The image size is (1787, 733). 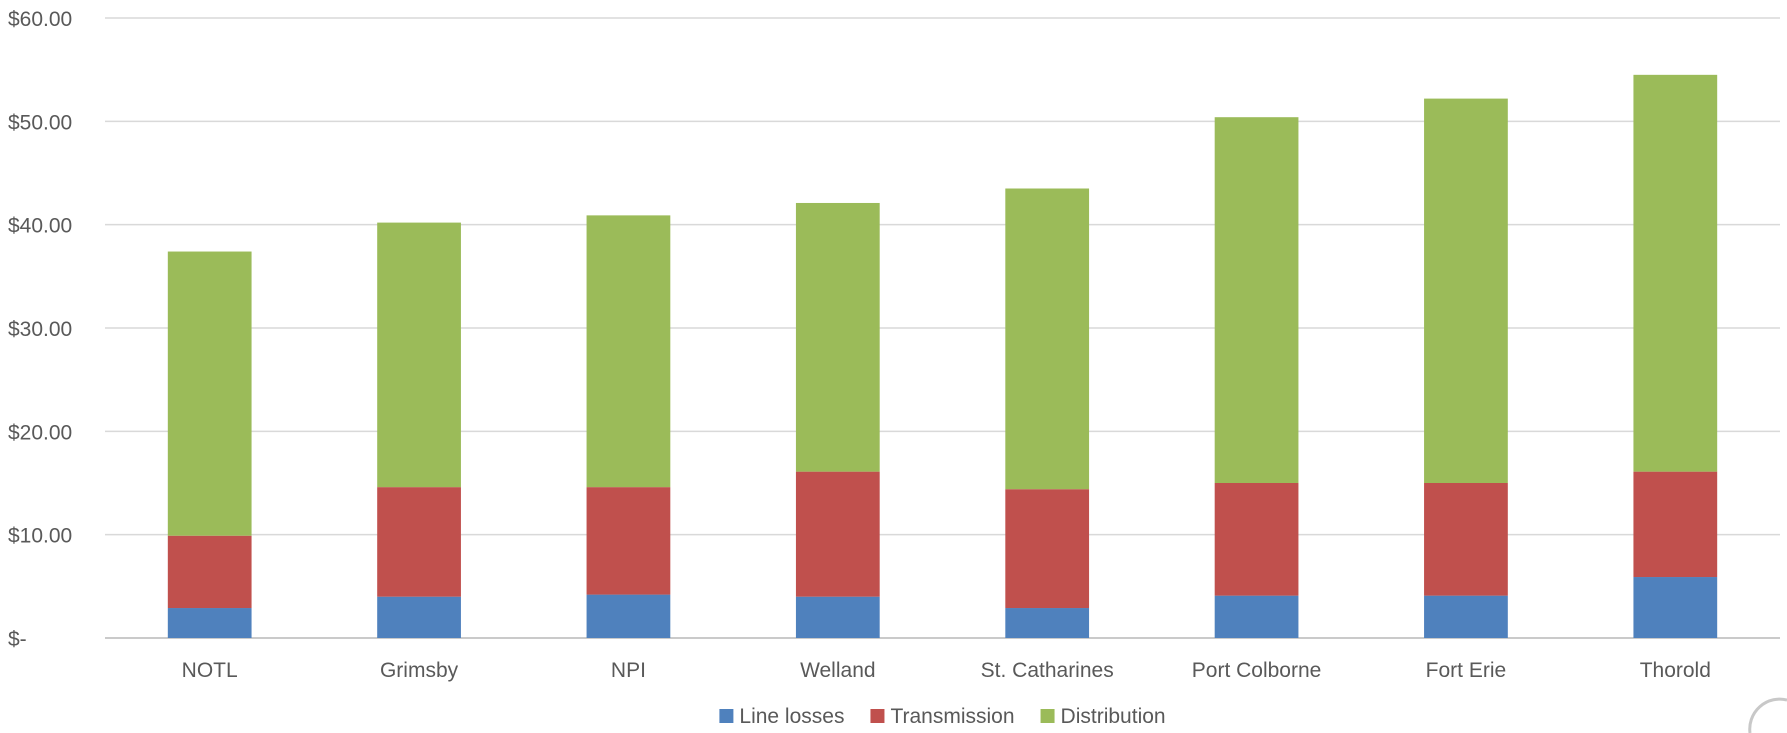 What do you see at coordinates (1675, 273) in the screenshot?
I see `bar-distribution-thorold` at bounding box center [1675, 273].